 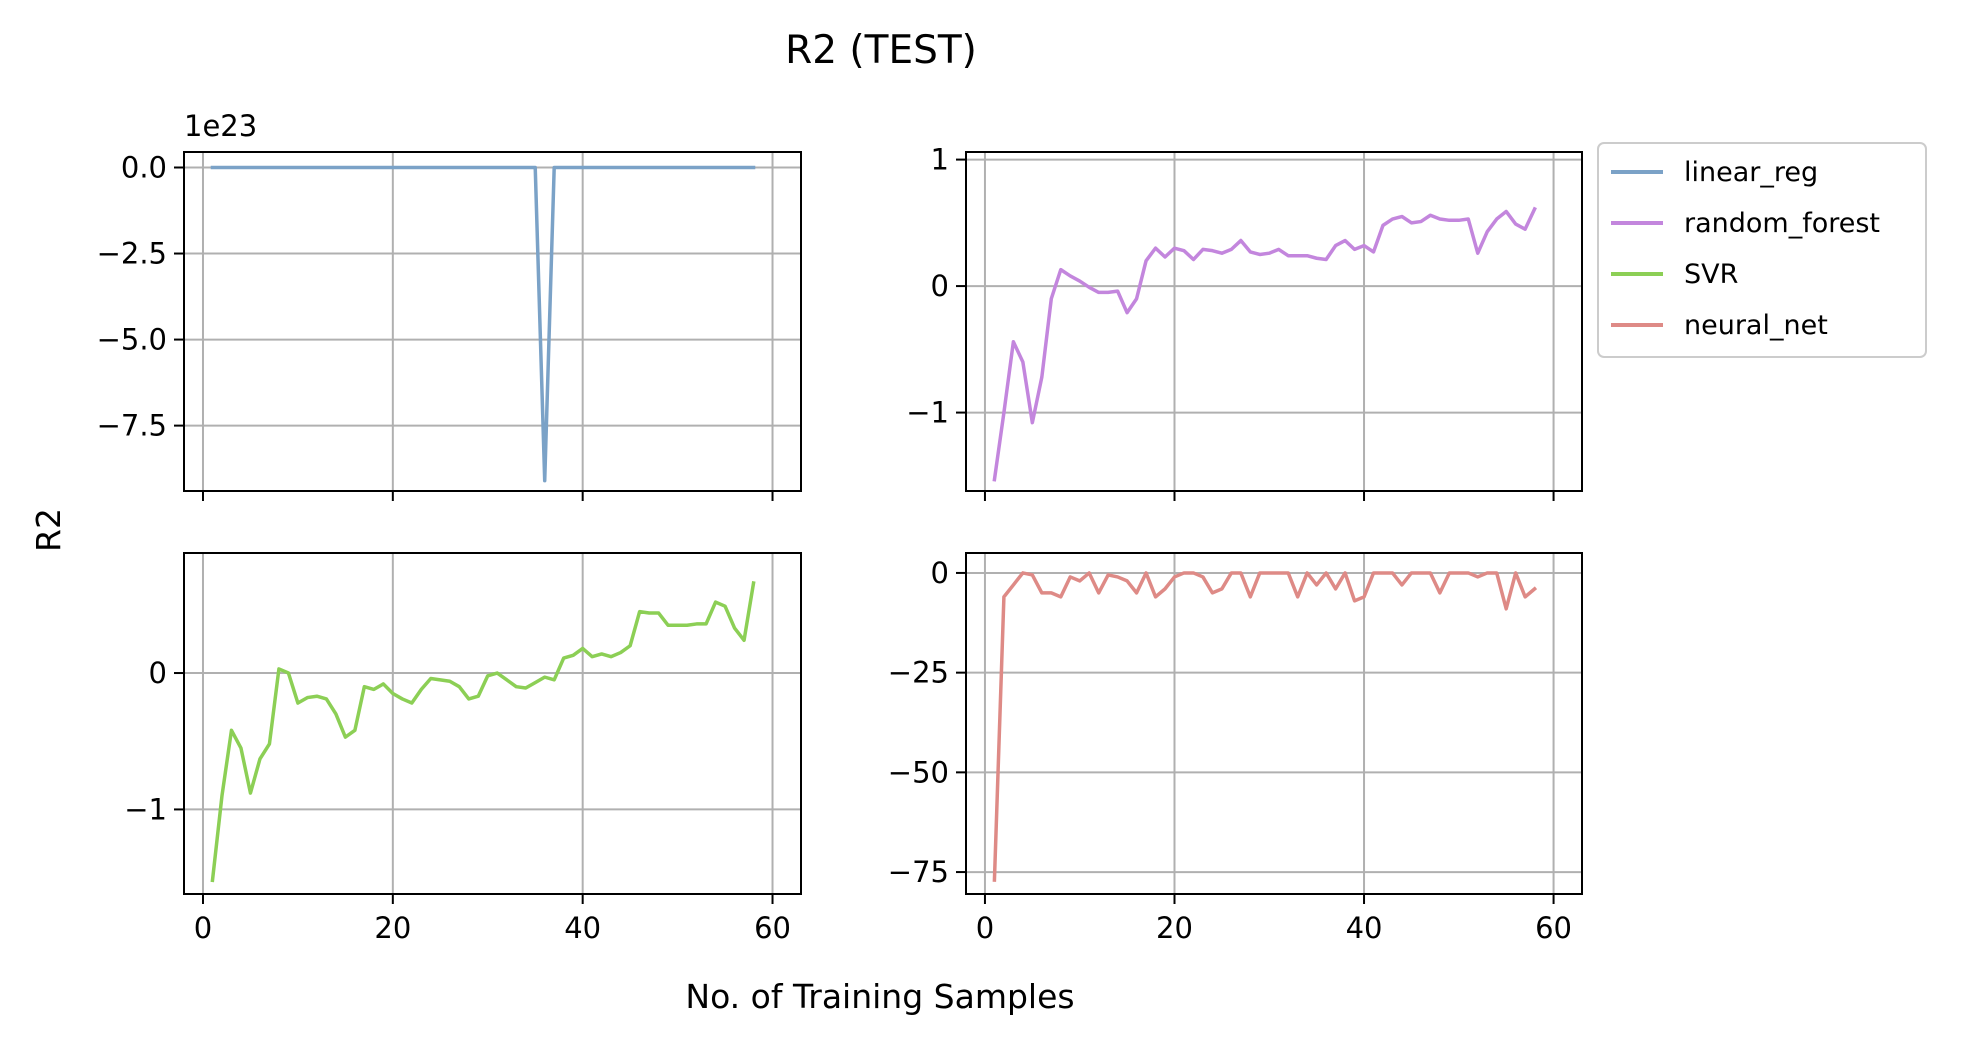 I want to click on legend-label-SVR: SVR, so click(x=1711, y=274).